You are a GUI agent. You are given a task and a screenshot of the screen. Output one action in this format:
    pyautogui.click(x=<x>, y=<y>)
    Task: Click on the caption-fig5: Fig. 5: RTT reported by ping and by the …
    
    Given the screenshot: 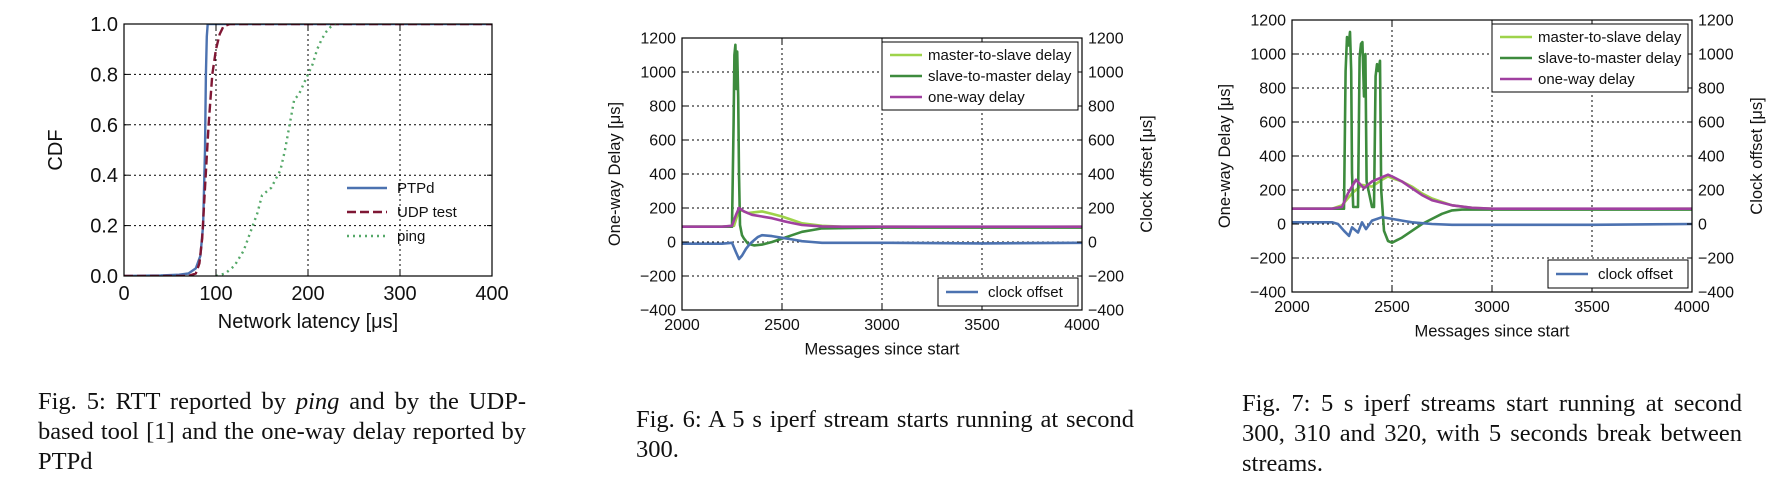 What is the action you would take?
    pyautogui.click(x=282, y=432)
    